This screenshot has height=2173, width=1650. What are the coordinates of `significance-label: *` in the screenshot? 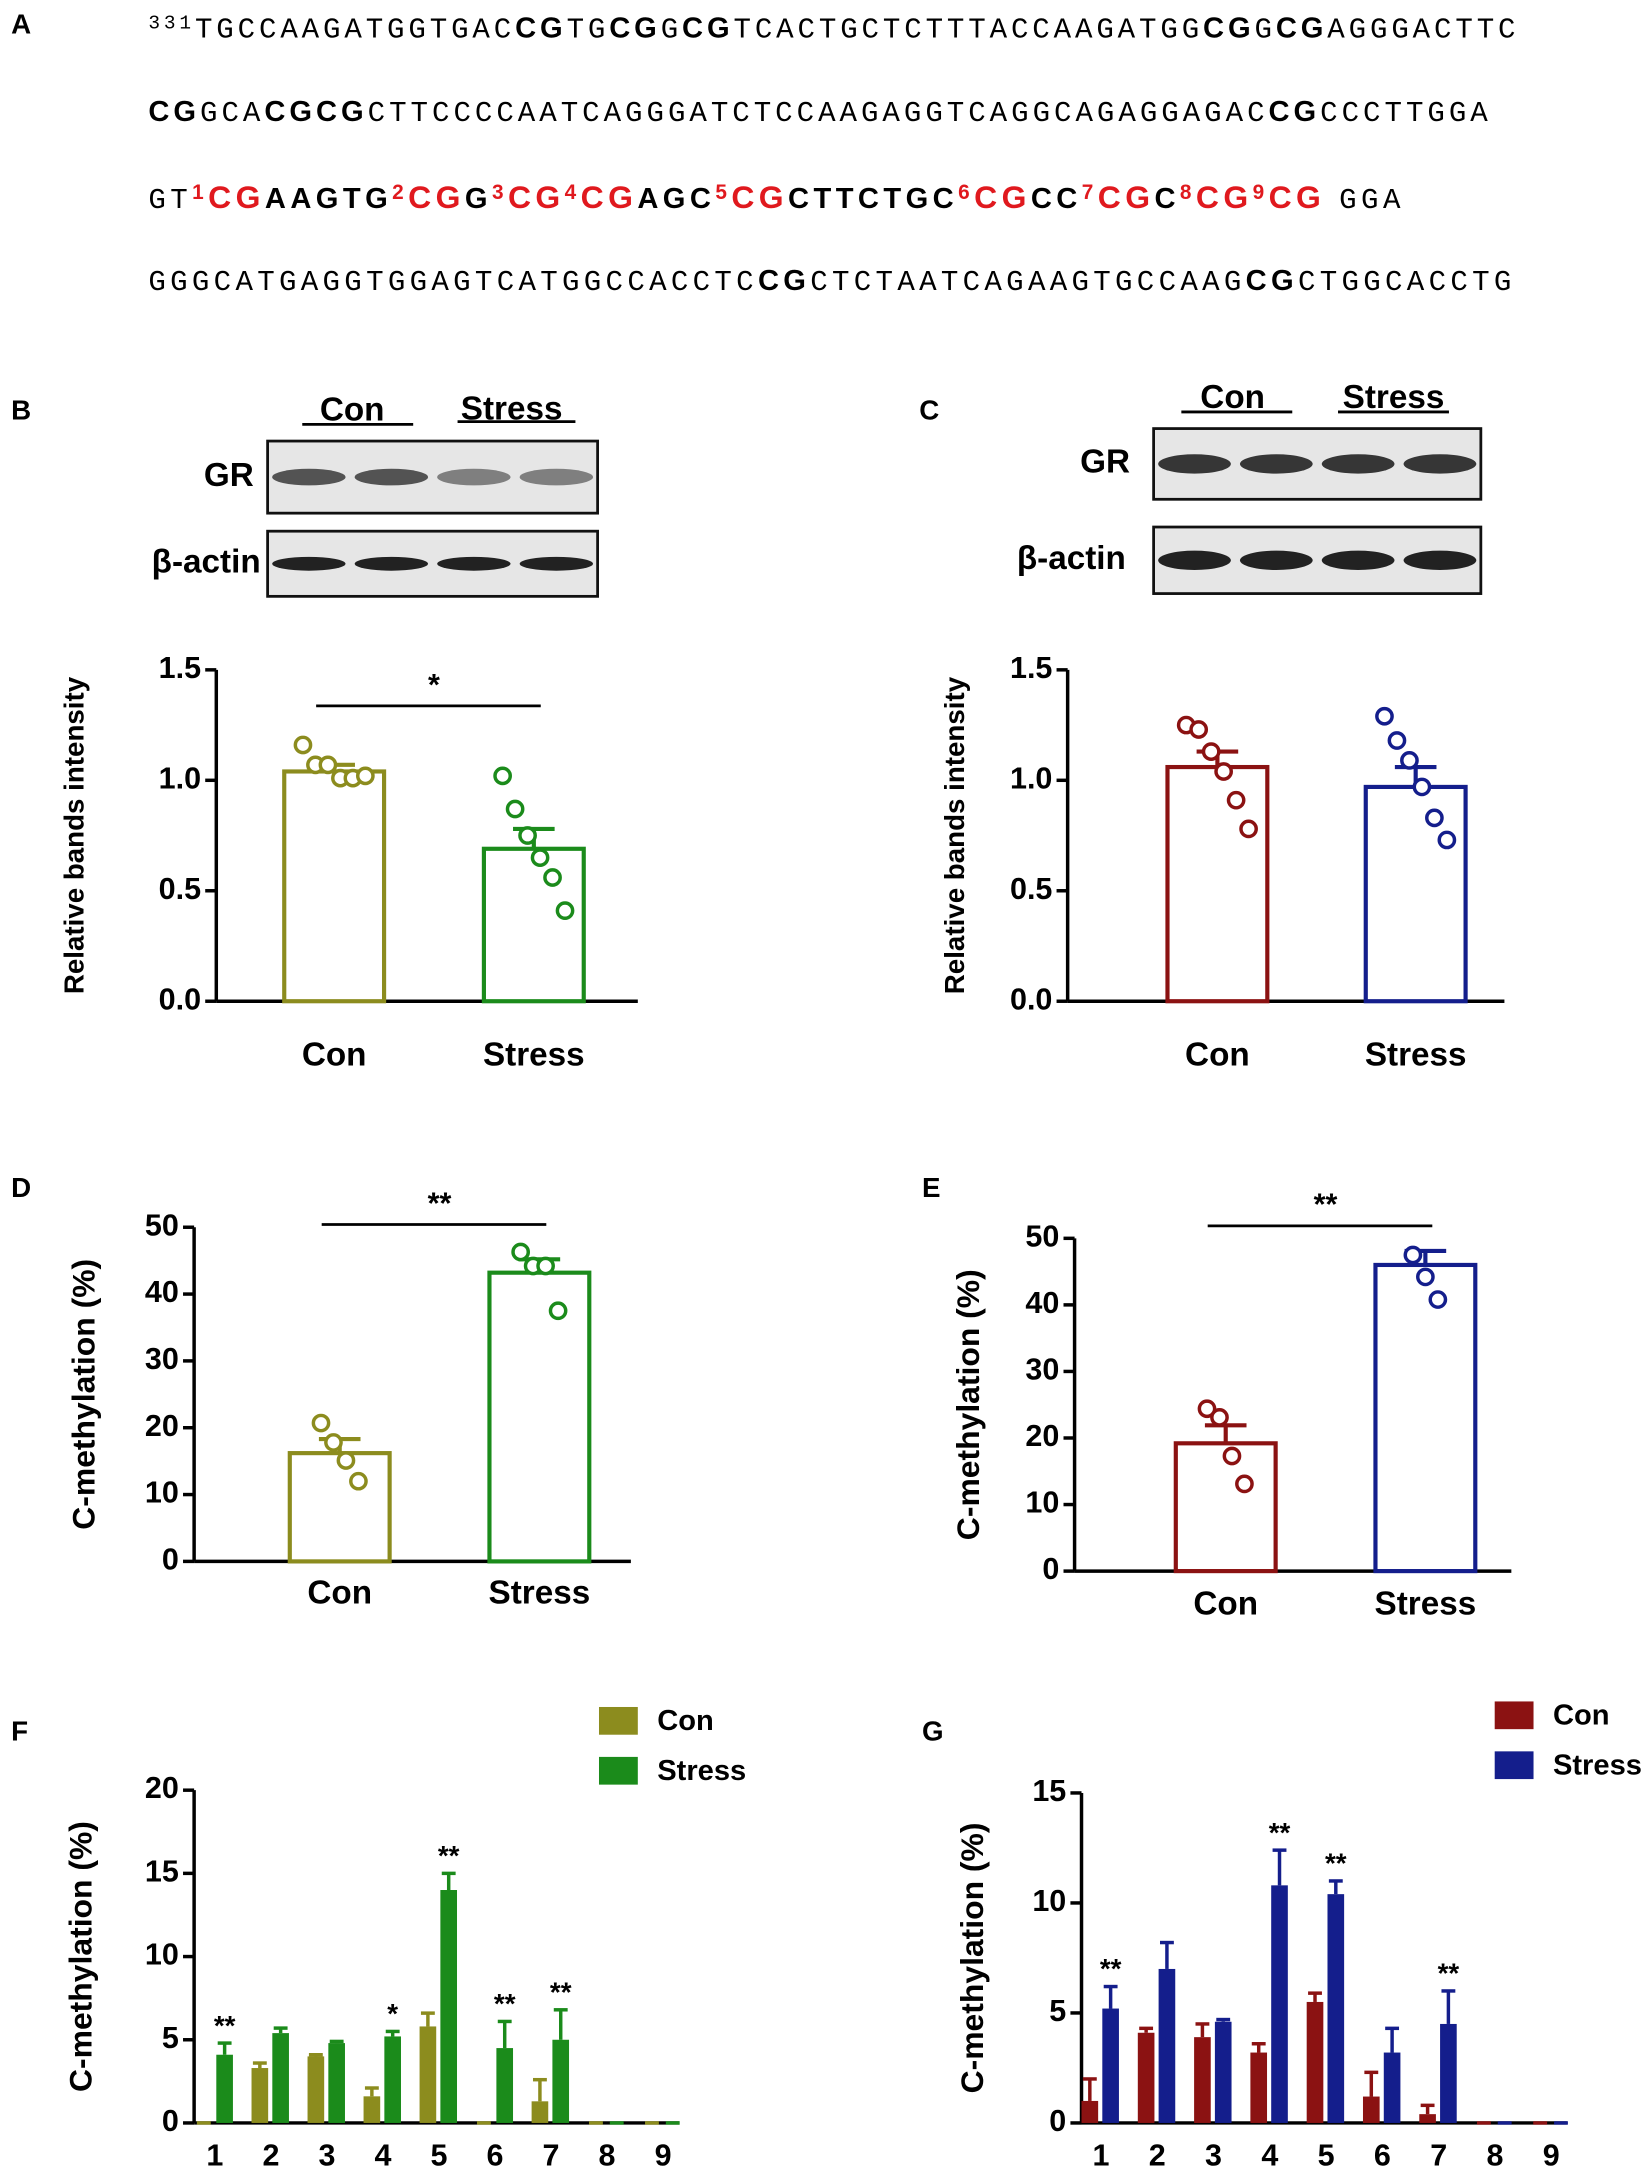 It's located at (392, 2013).